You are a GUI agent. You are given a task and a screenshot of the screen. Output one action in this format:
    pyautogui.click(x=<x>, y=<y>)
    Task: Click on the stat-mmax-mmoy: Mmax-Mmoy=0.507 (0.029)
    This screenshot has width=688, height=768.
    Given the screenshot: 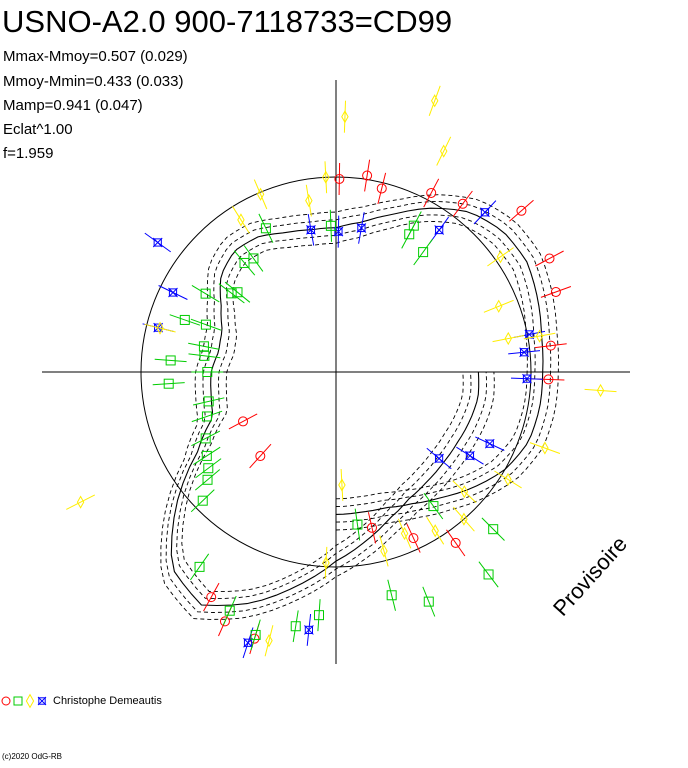 What is the action you would take?
    pyautogui.click(x=95, y=56)
    